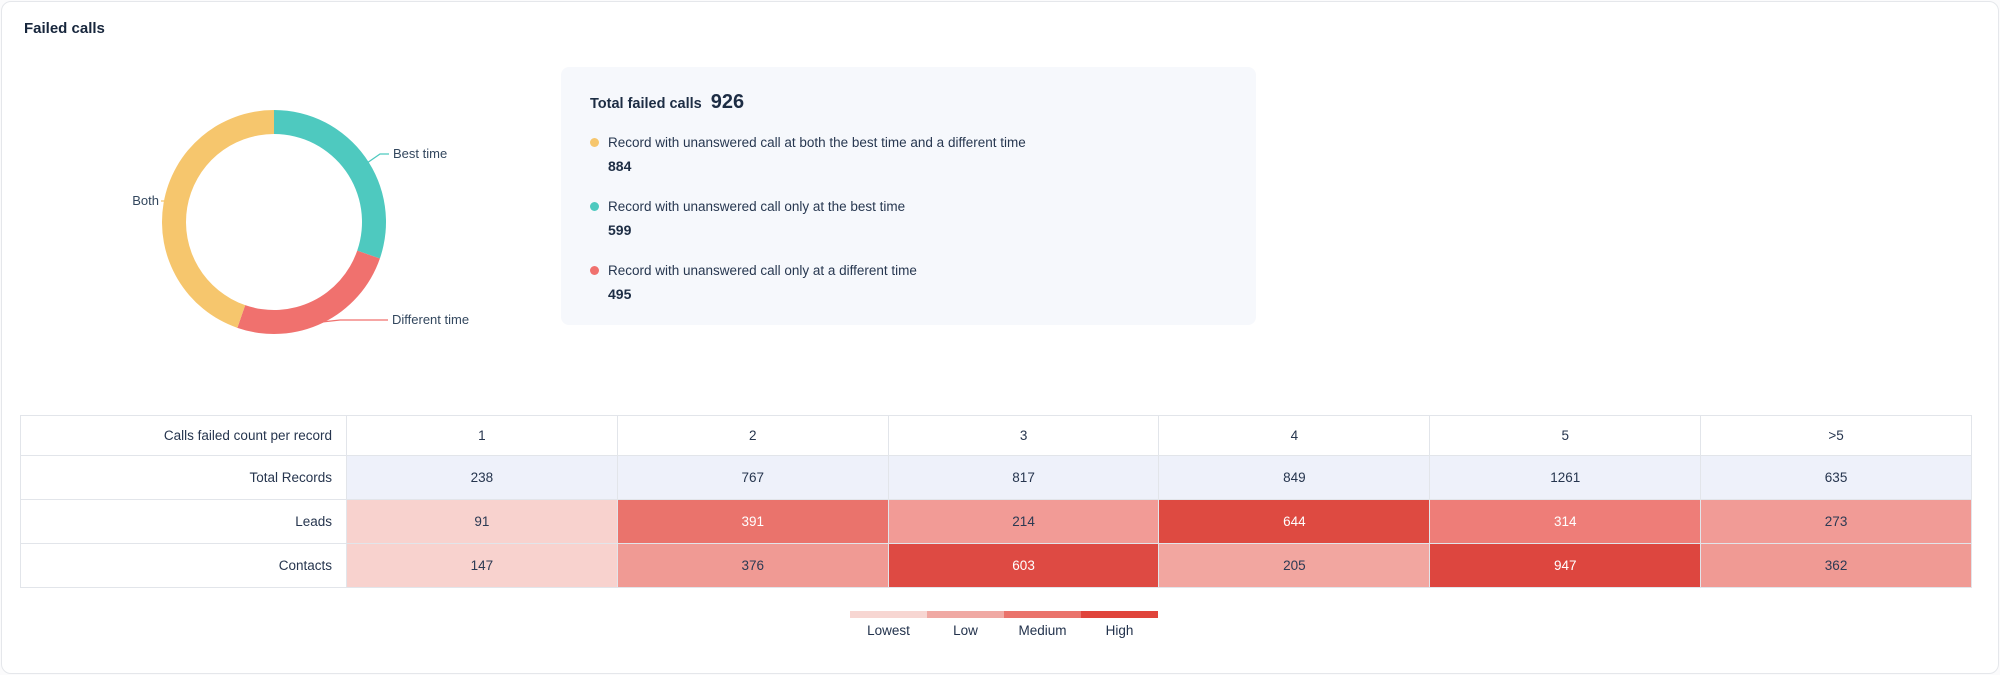 The image size is (2000, 675). I want to click on total-failed-calls: Total failed calls 926, so click(908, 102).